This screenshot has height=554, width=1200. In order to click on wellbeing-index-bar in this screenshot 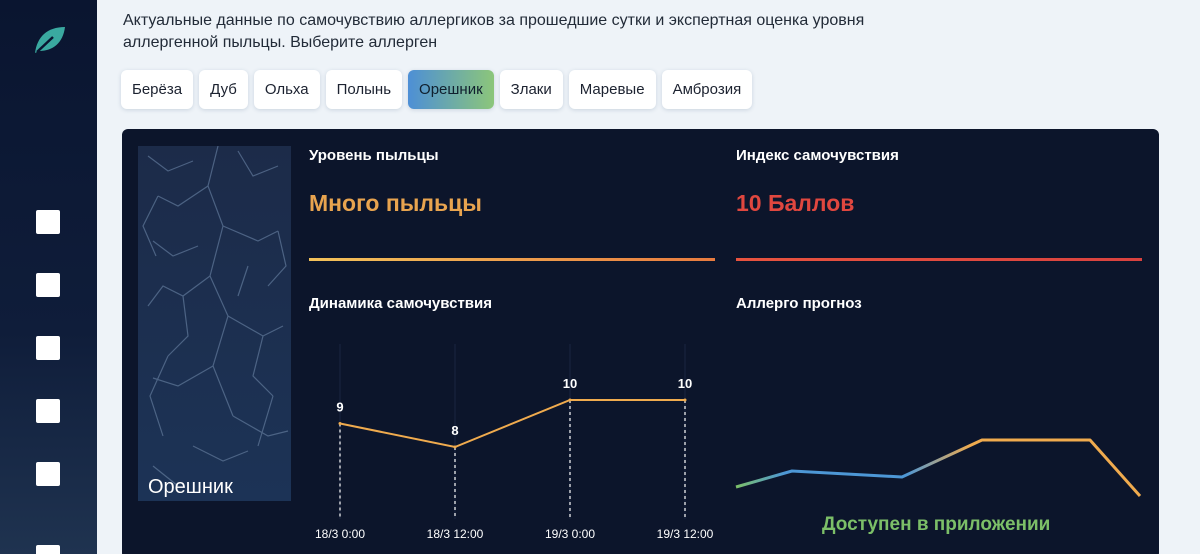, I will do `click(939, 259)`.